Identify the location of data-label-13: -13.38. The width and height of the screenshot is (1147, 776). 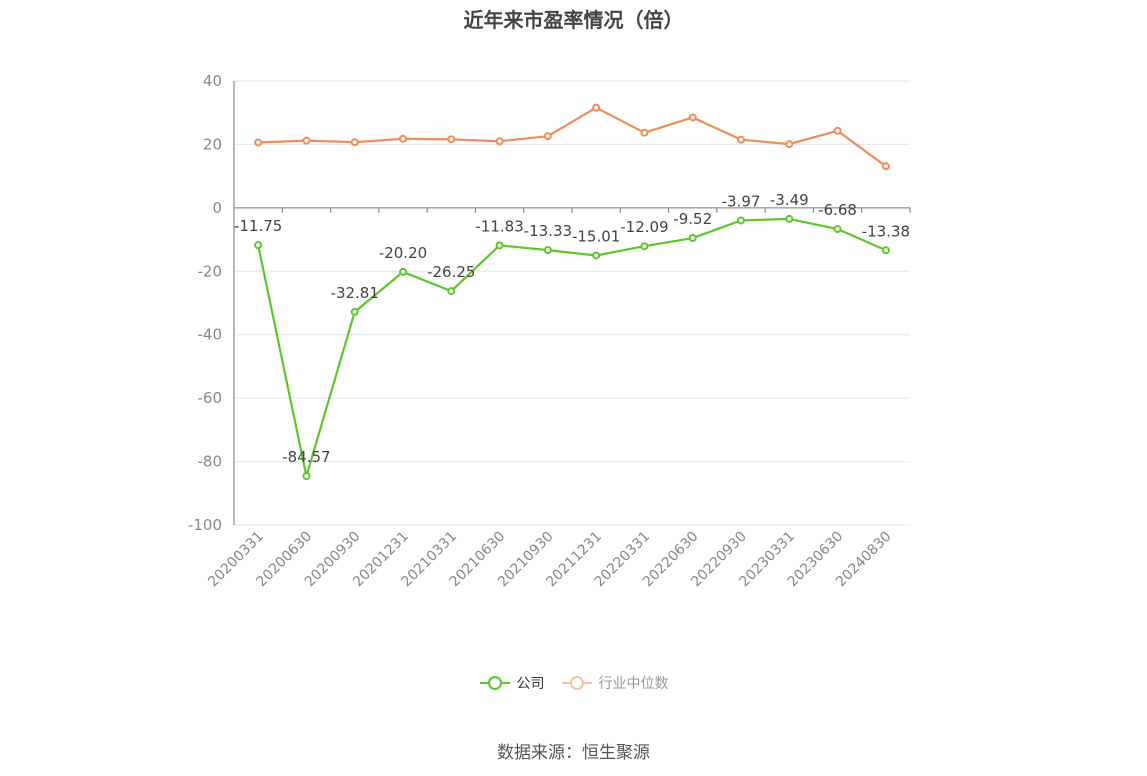
(886, 231).